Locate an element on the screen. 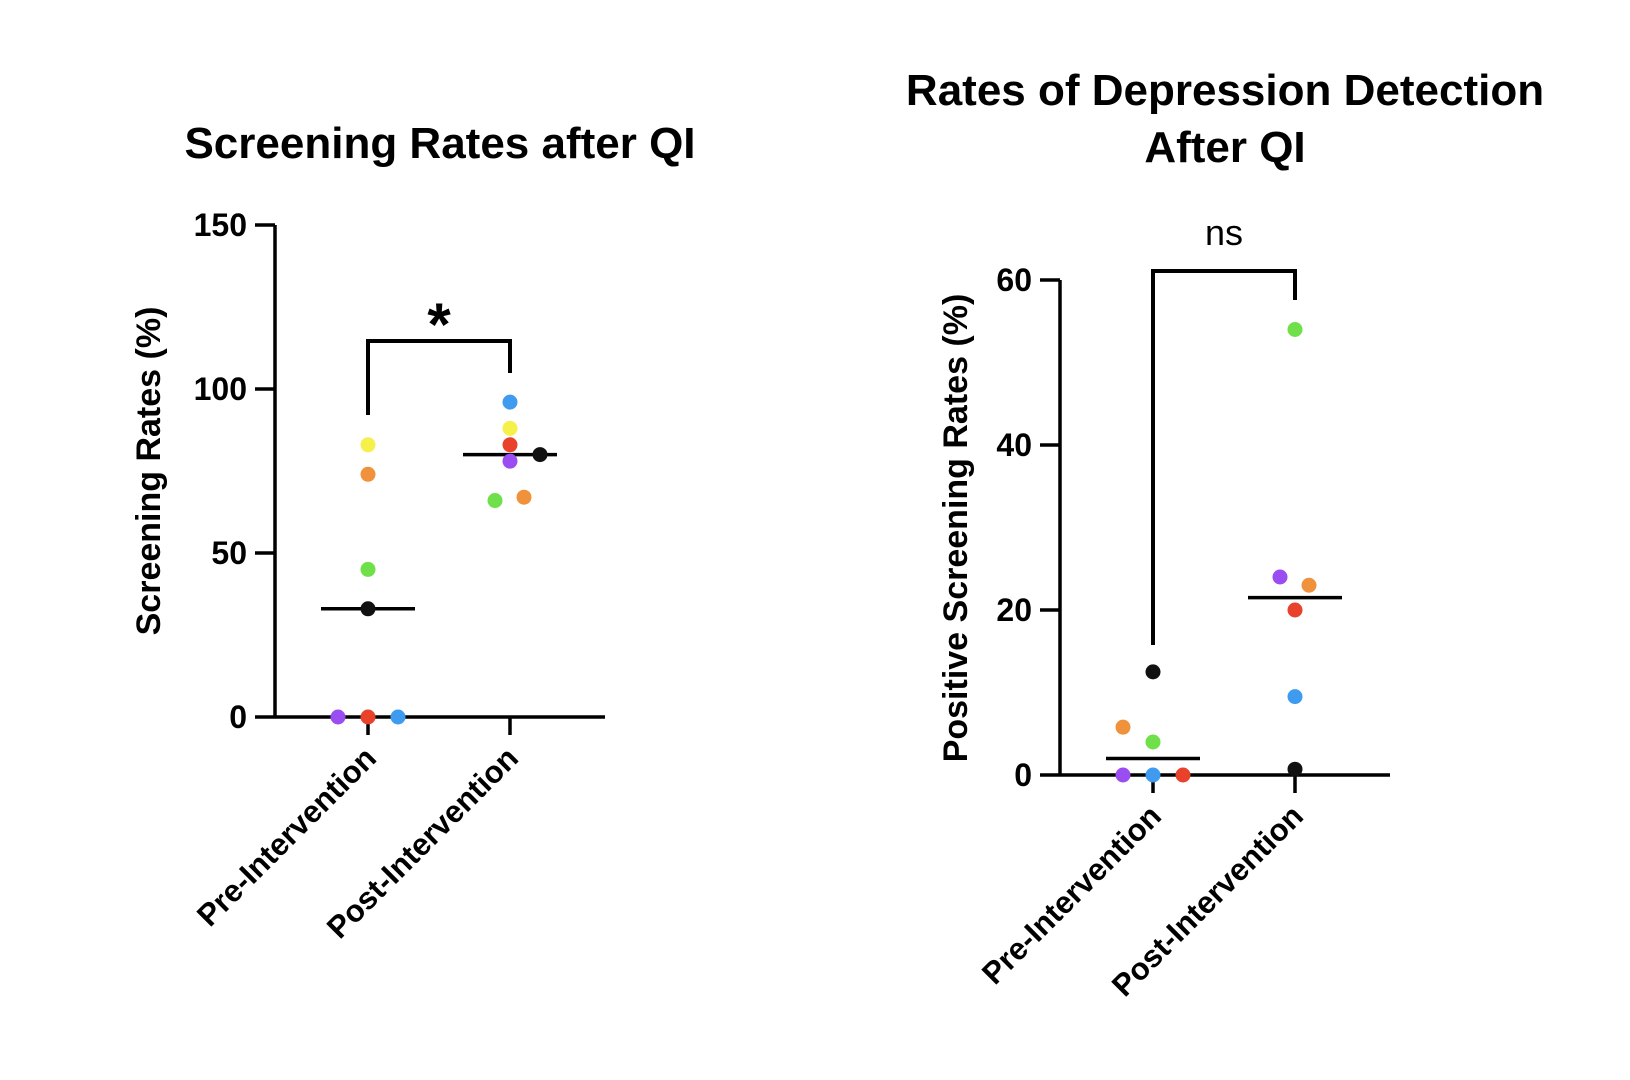 The width and height of the screenshot is (1630, 1080). y-tick-label: 40 is located at coordinates (1014, 445).